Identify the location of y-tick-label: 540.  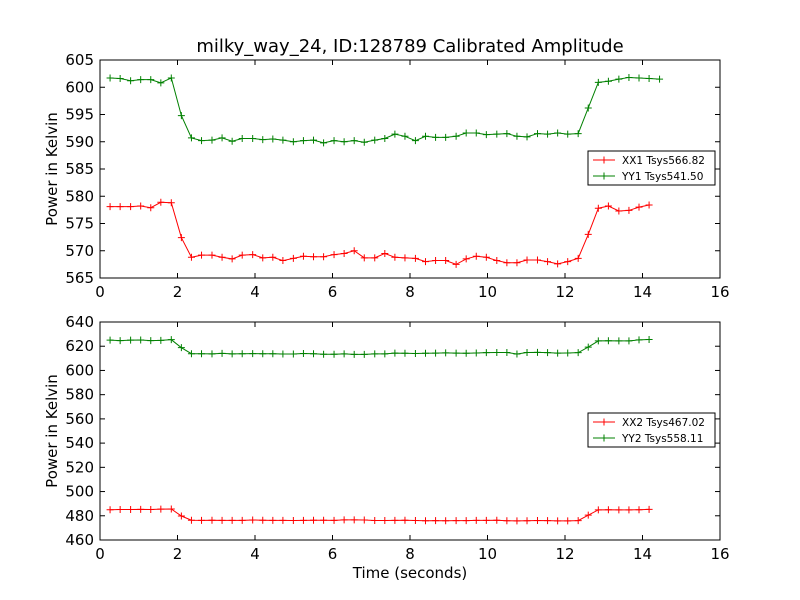
(79, 443).